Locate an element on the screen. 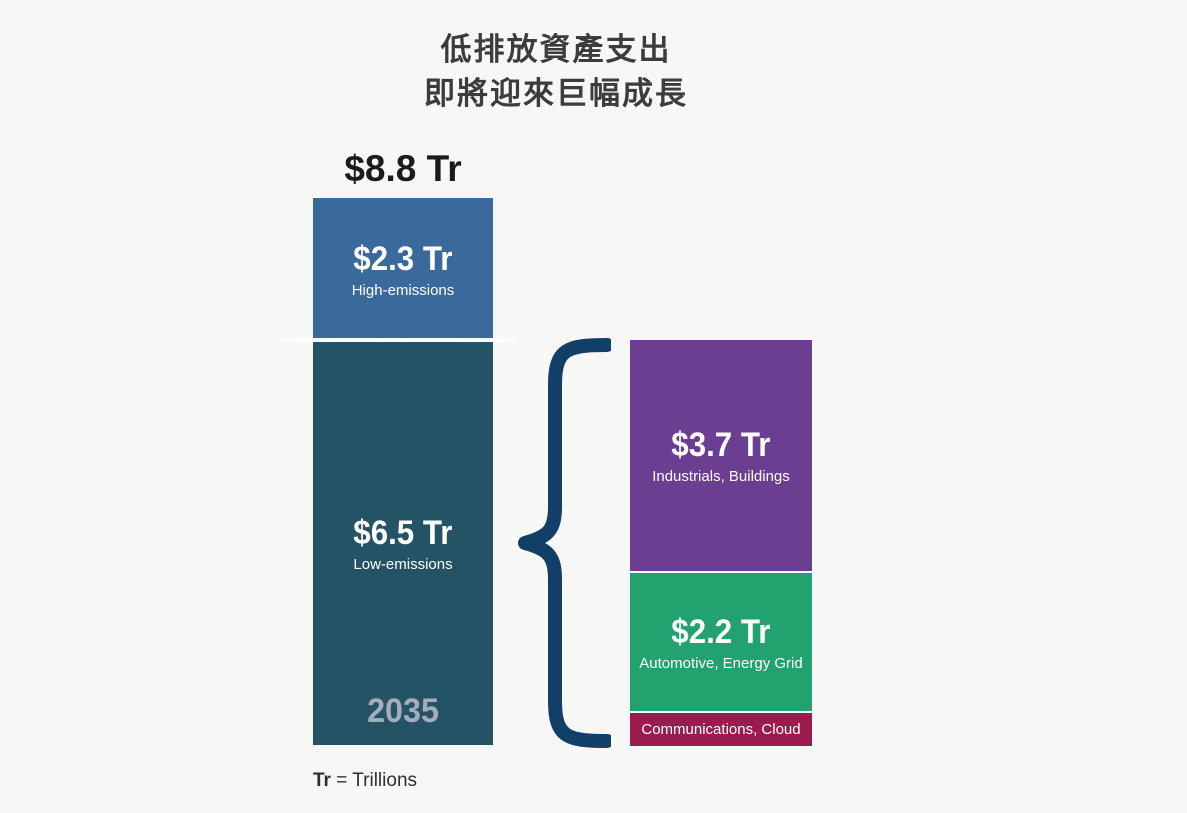 This screenshot has height=813, width=1187. chart-title-line1: 低排放資產支出 is located at coordinates (556, 49).